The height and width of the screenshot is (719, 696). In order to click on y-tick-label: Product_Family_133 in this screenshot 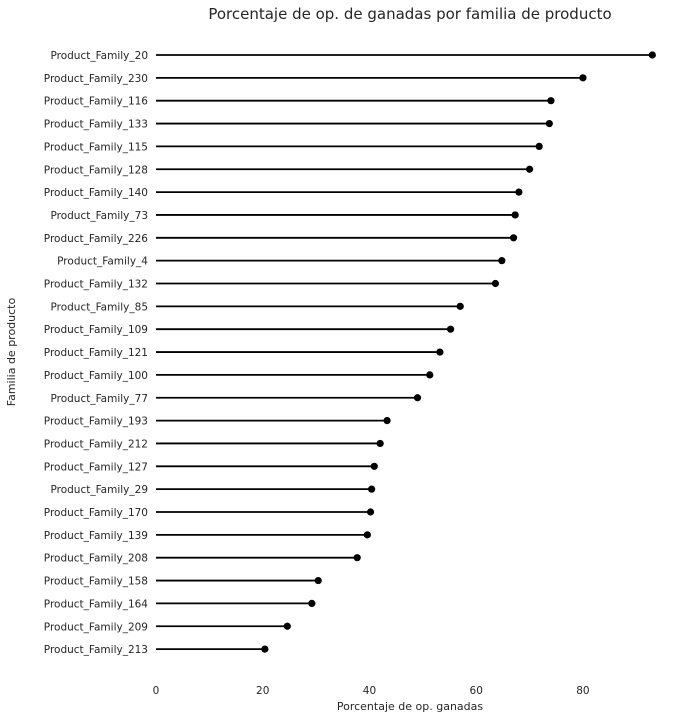, I will do `click(96, 125)`.